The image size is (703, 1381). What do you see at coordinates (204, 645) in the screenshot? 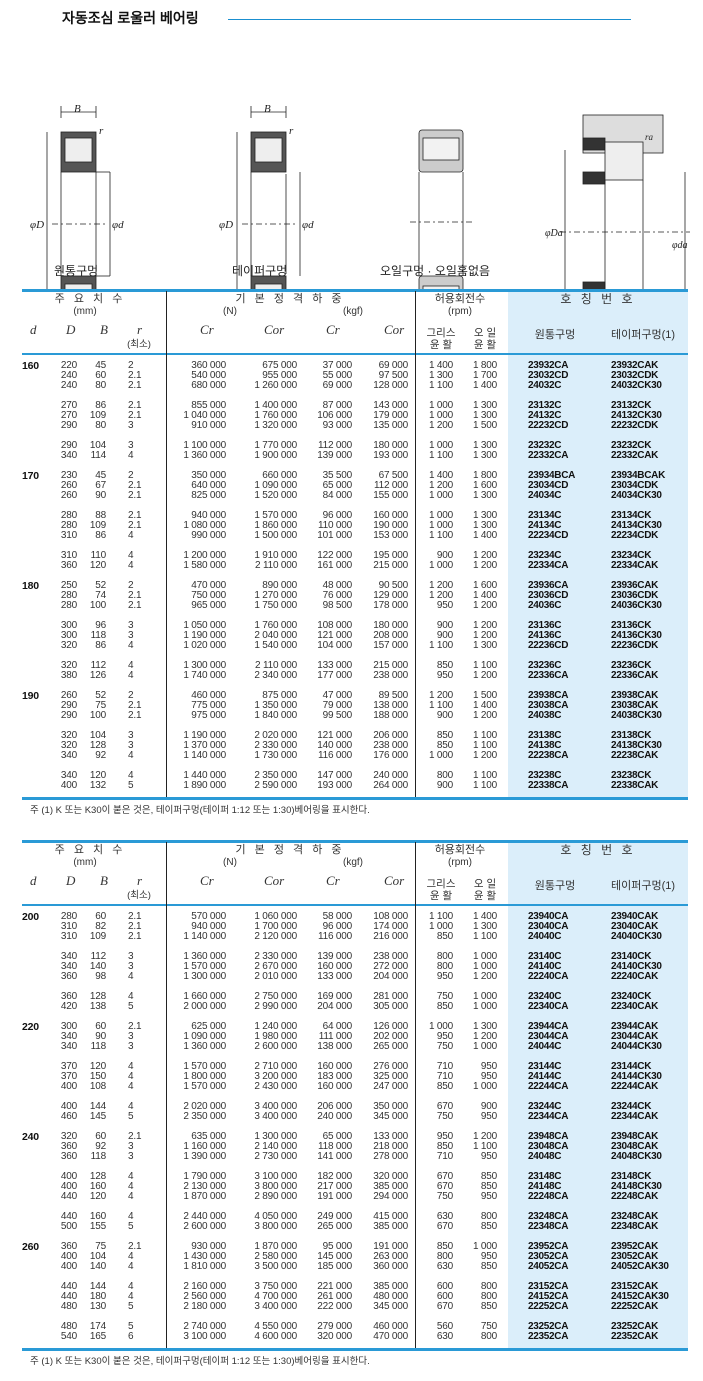
I see `cr-n: 1 020 000` at bounding box center [204, 645].